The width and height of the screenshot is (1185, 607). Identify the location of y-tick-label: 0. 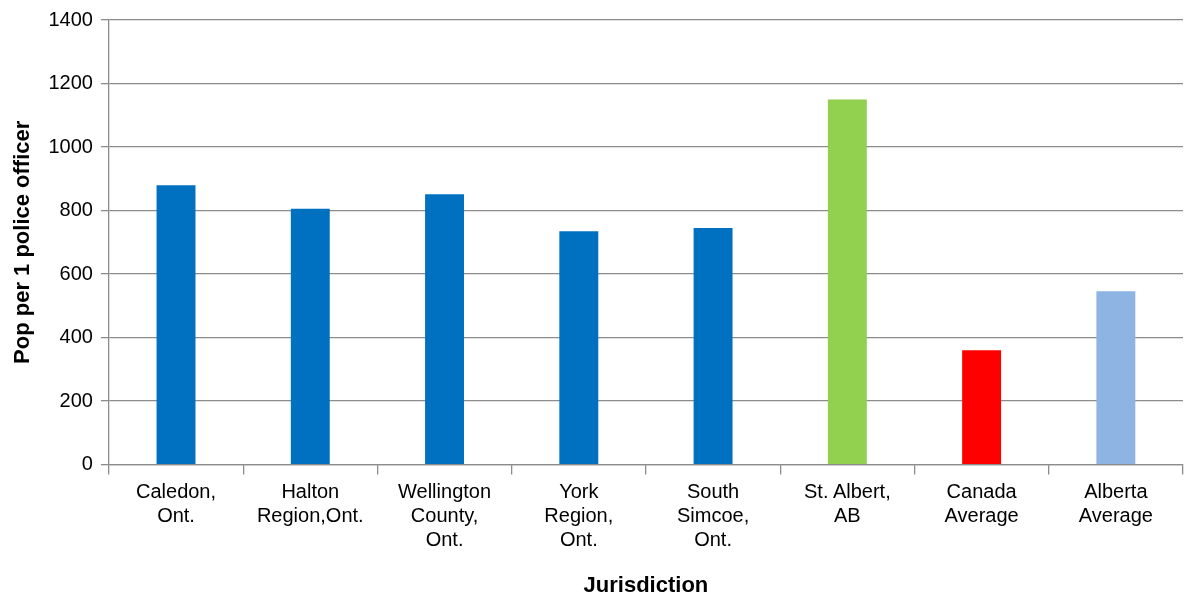
(87, 463).